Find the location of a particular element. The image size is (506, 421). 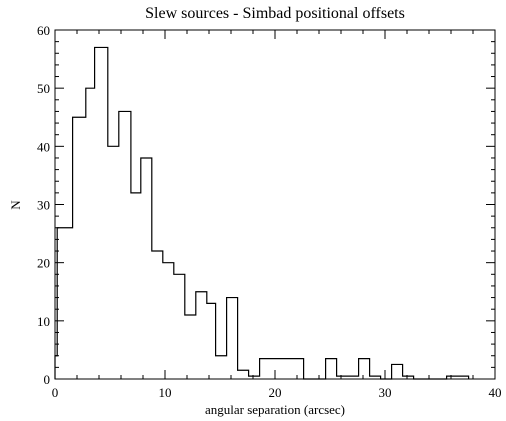

y-tick-label: 40 is located at coordinates (43, 146).